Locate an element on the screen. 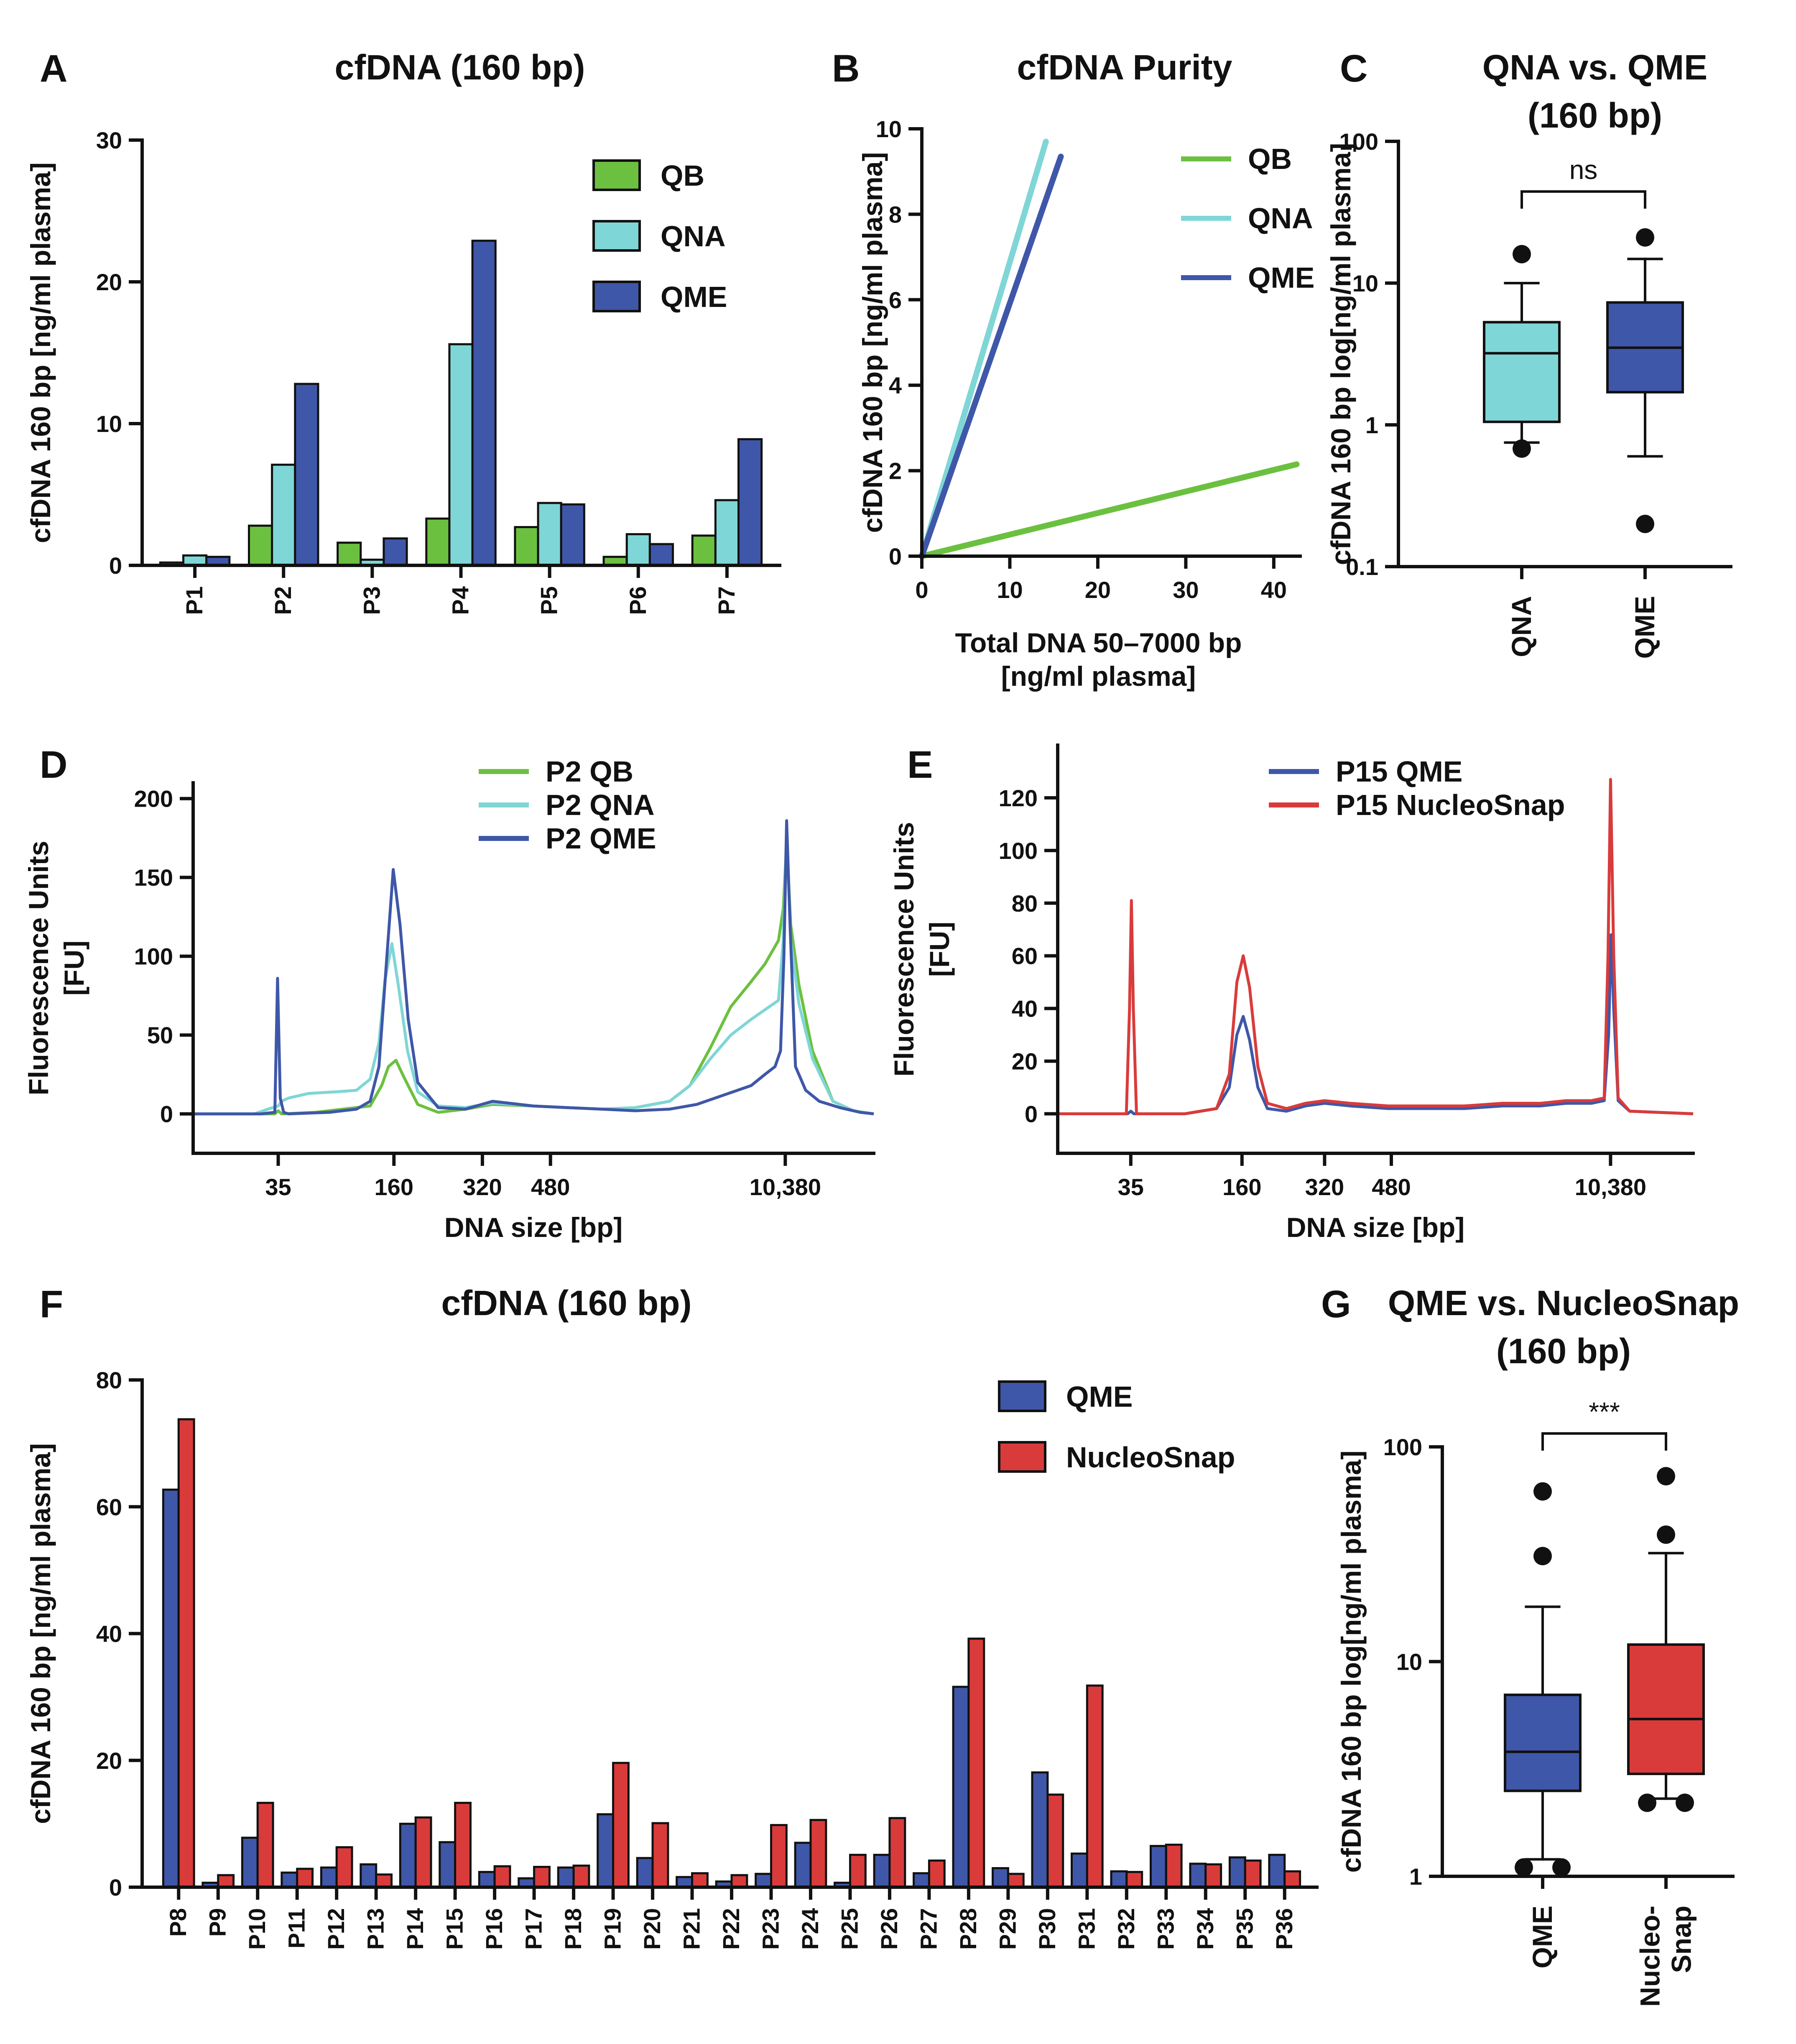  series-trace-E-P15-QME is located at coordinates (1376, 1024).